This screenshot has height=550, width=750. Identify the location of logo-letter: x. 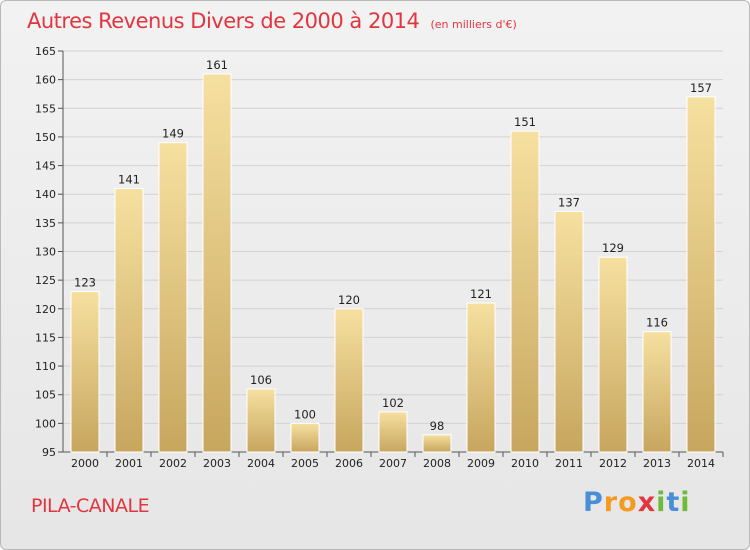
(647, 502).